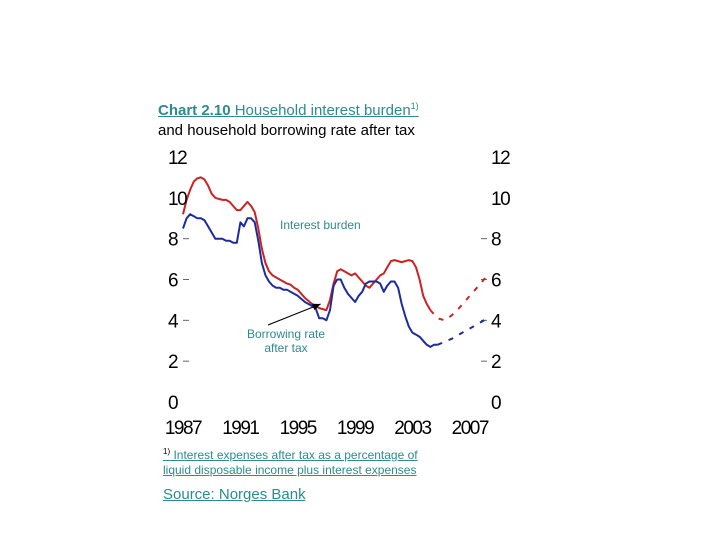  Describe the element at coordinates (286, 334) in the screenshot. I see `annotation-borrowing-rate-line: Borrowing rate` at that location.